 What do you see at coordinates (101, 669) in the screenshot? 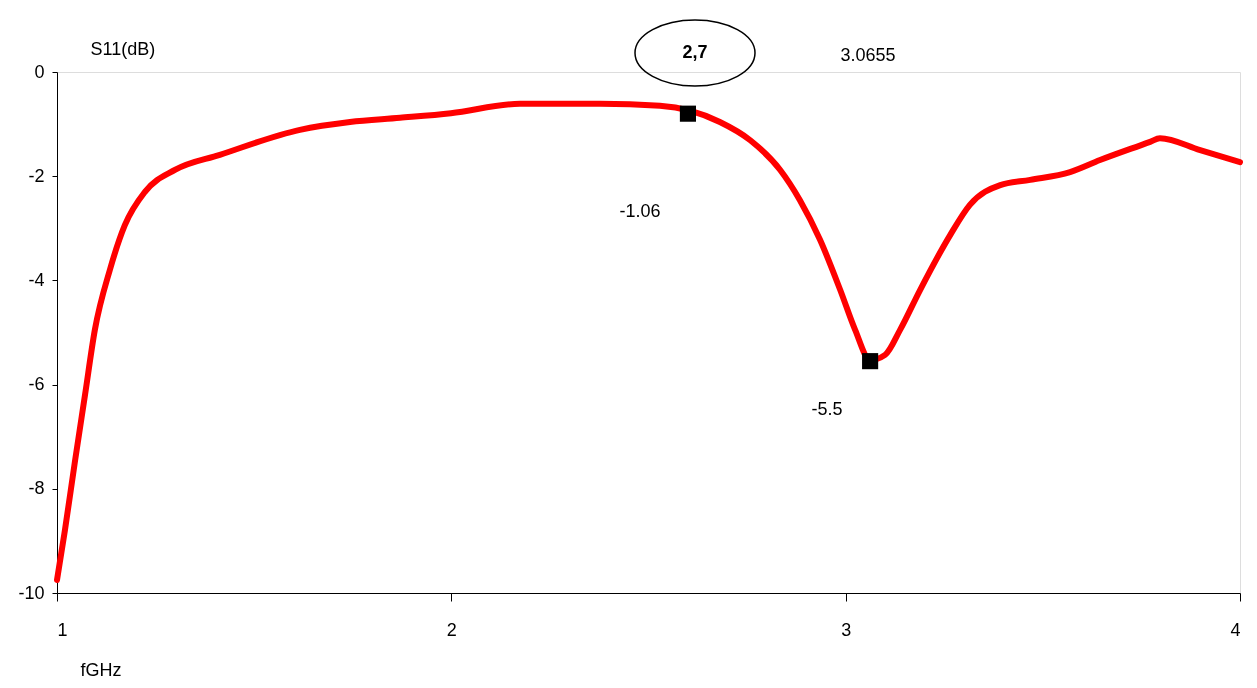
I see `x-axis-title: fGHz` at bounding box center [101, 669].